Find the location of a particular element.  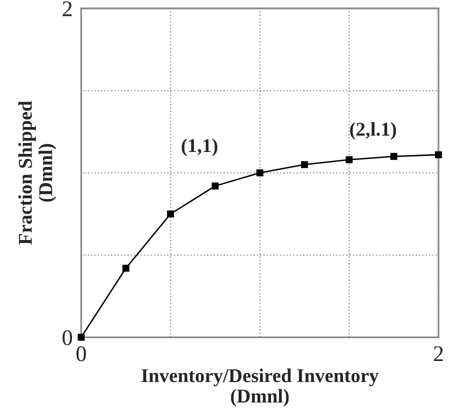

annotation: (1,1) is located at coordinates (200, 147).